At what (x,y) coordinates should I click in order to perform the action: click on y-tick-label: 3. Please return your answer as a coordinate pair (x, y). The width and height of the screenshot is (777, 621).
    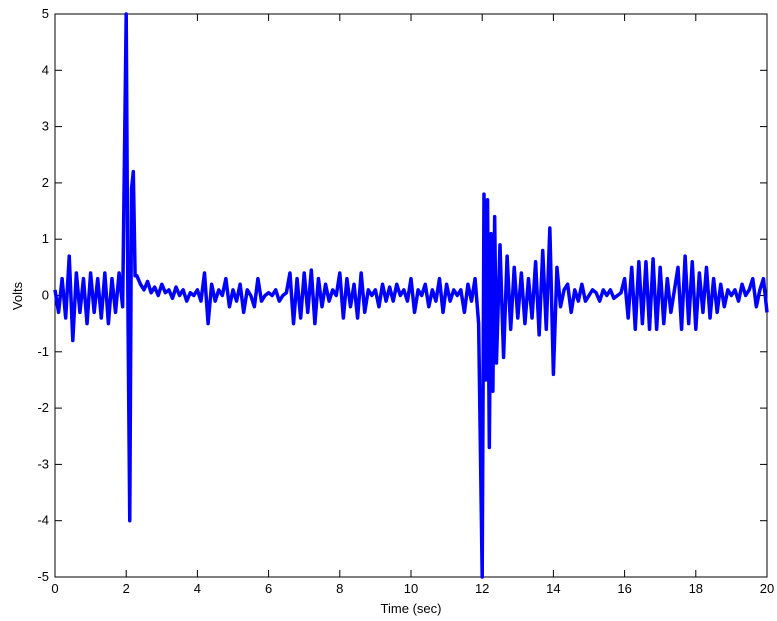
    Looking at the image, I should click on (45, 126).